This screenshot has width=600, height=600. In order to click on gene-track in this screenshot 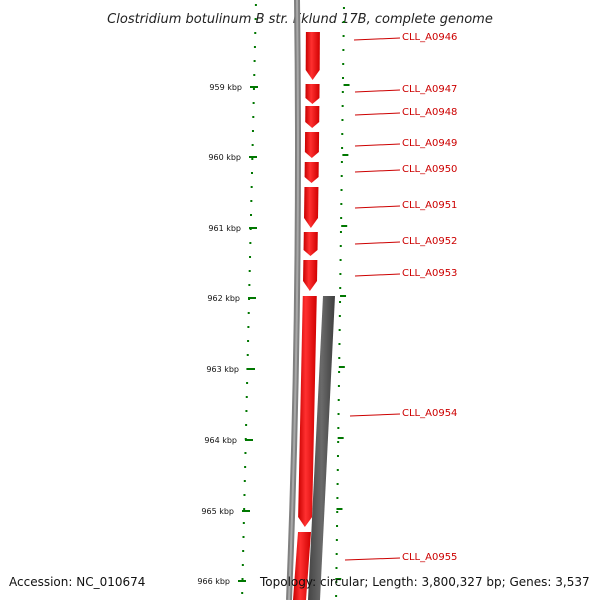, I will do `click(314, 316)`.